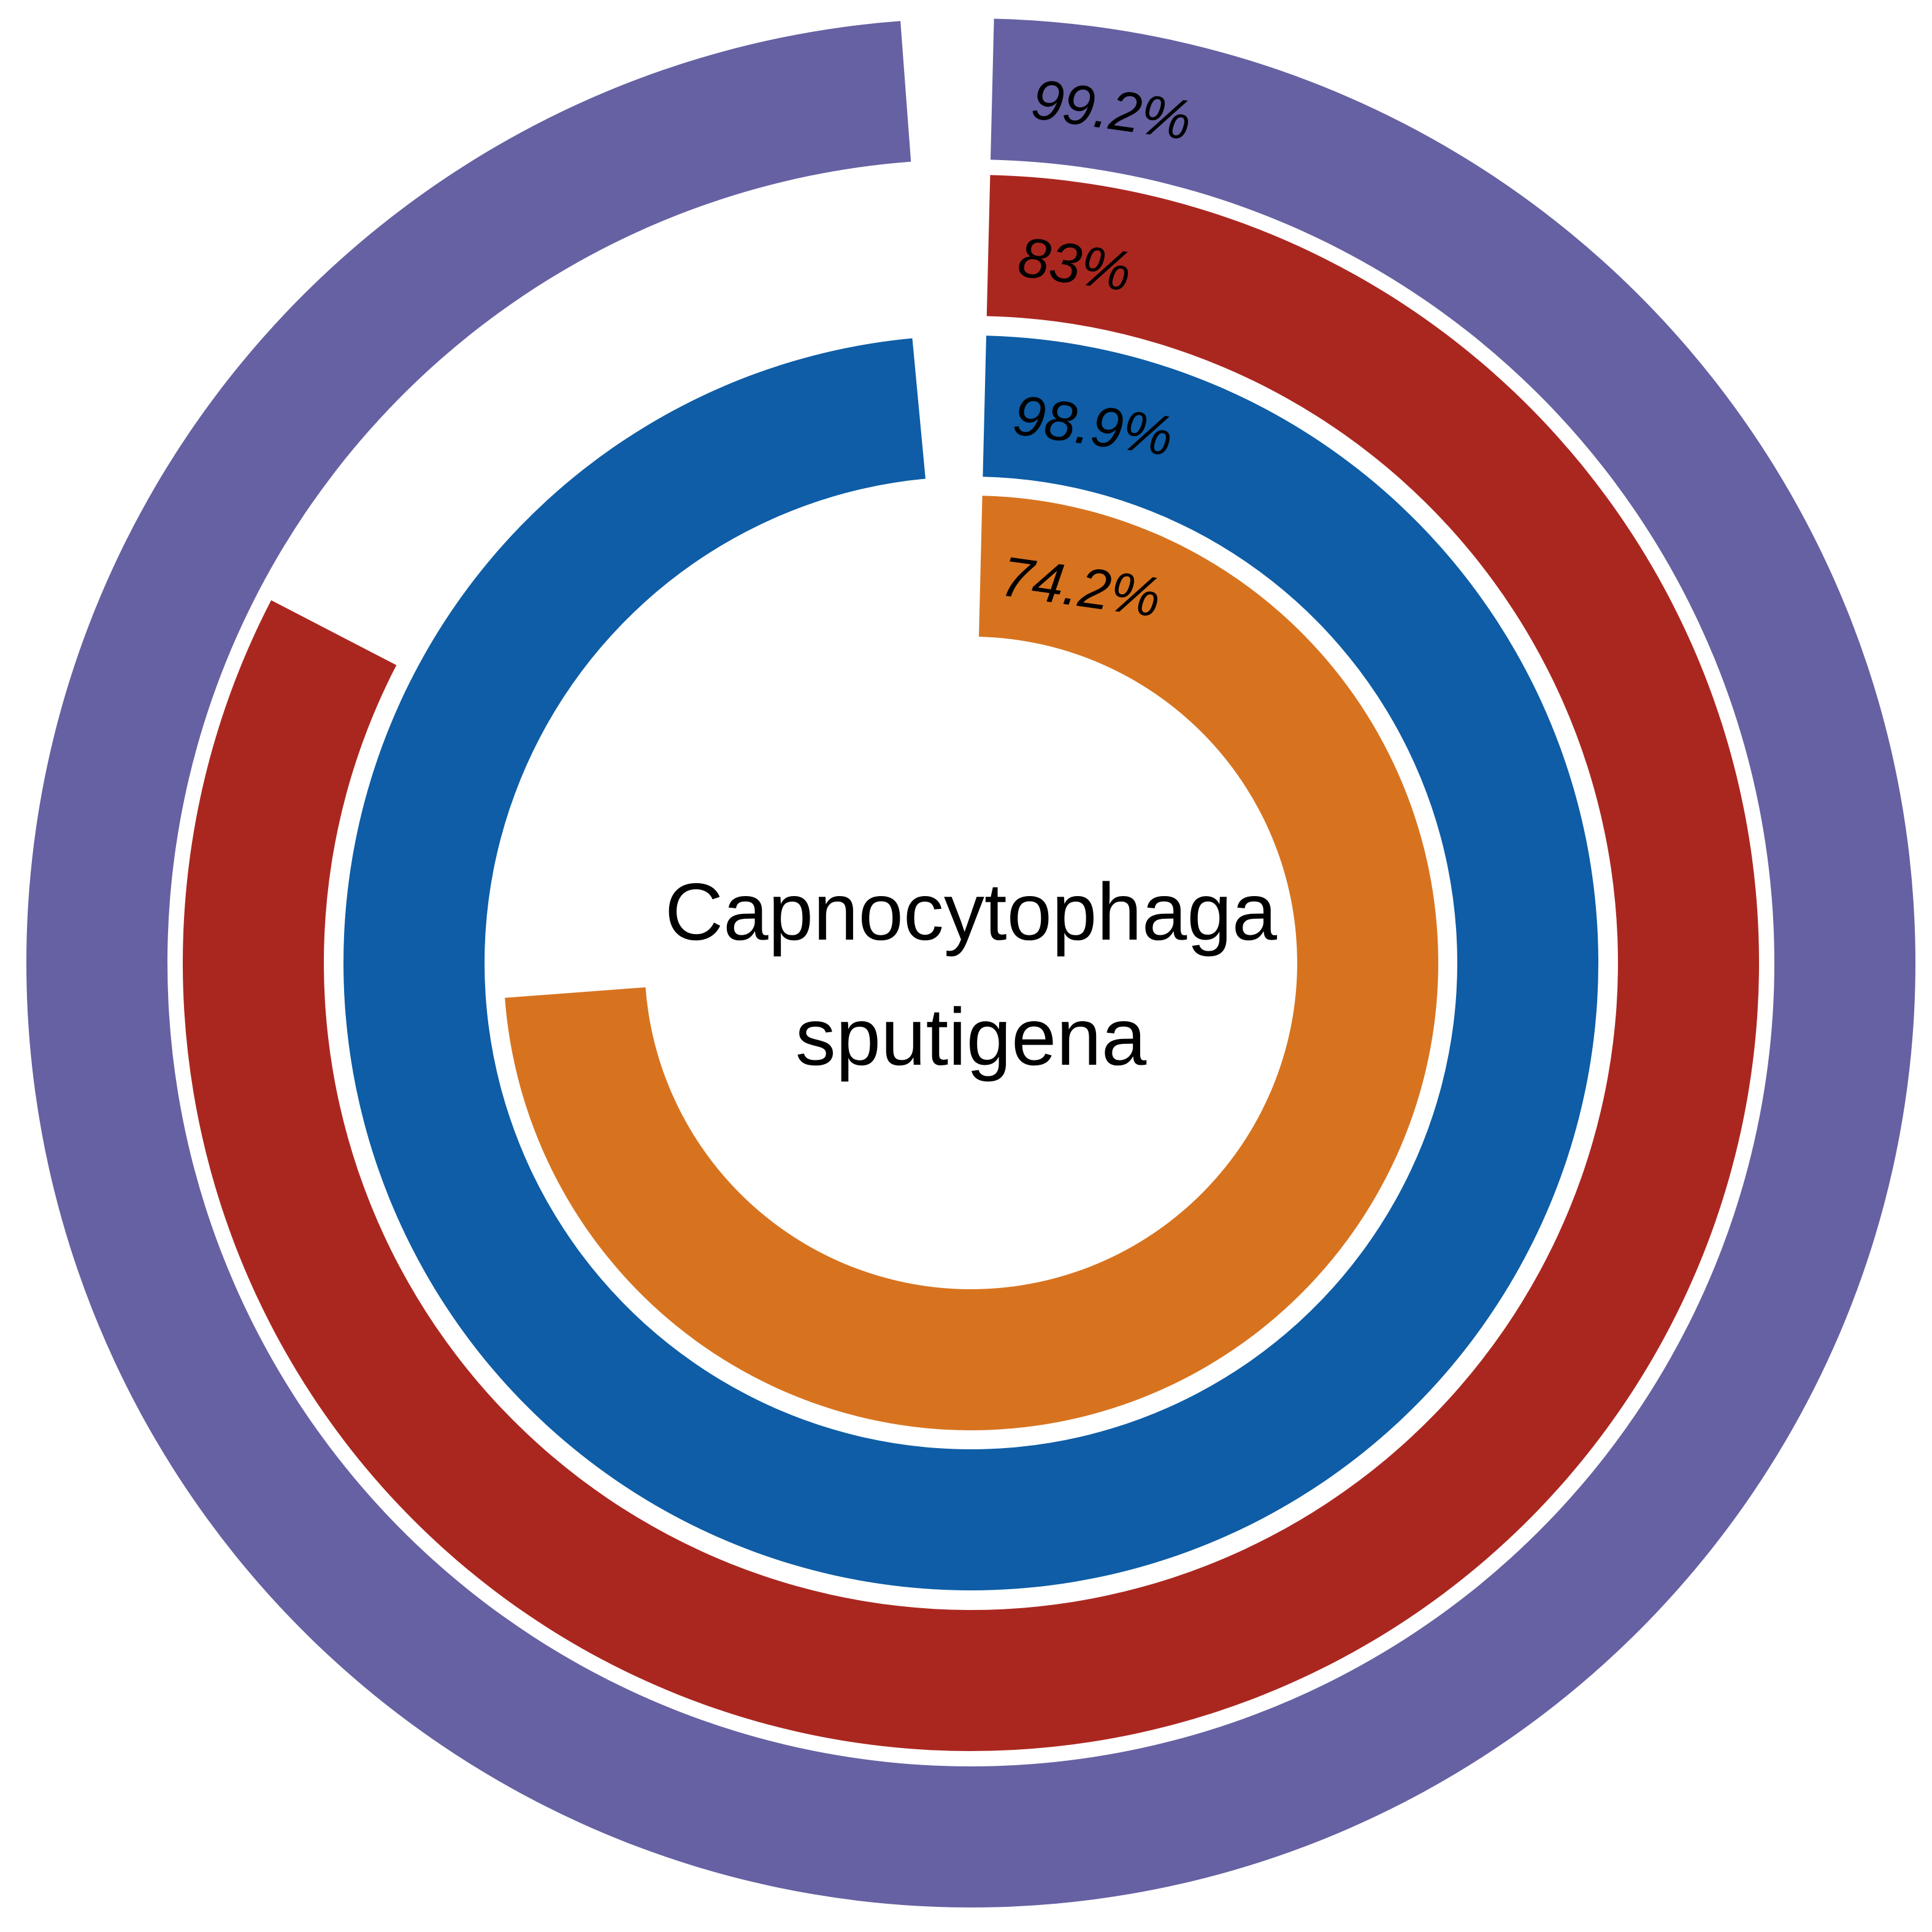  Describe the element at coordinates (971, 1037) in the screenshot. I see `center-label-line-2: sputigena` at that location.